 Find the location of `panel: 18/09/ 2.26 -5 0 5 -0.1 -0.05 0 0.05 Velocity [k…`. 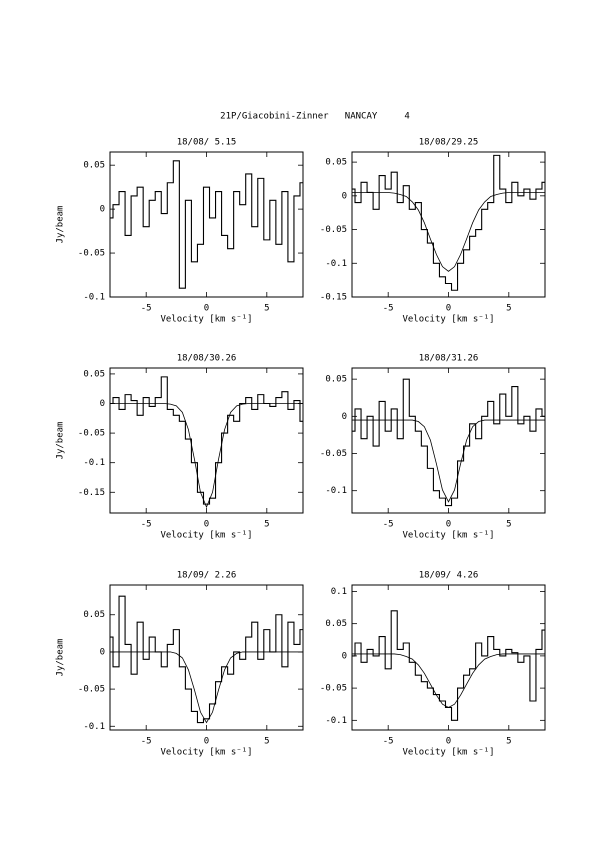

panel: 18/09/ 2.26 -5 0 5 -0.1 -0.05 0 0.05 Velocity [k… is located at coordinates (180, 664).